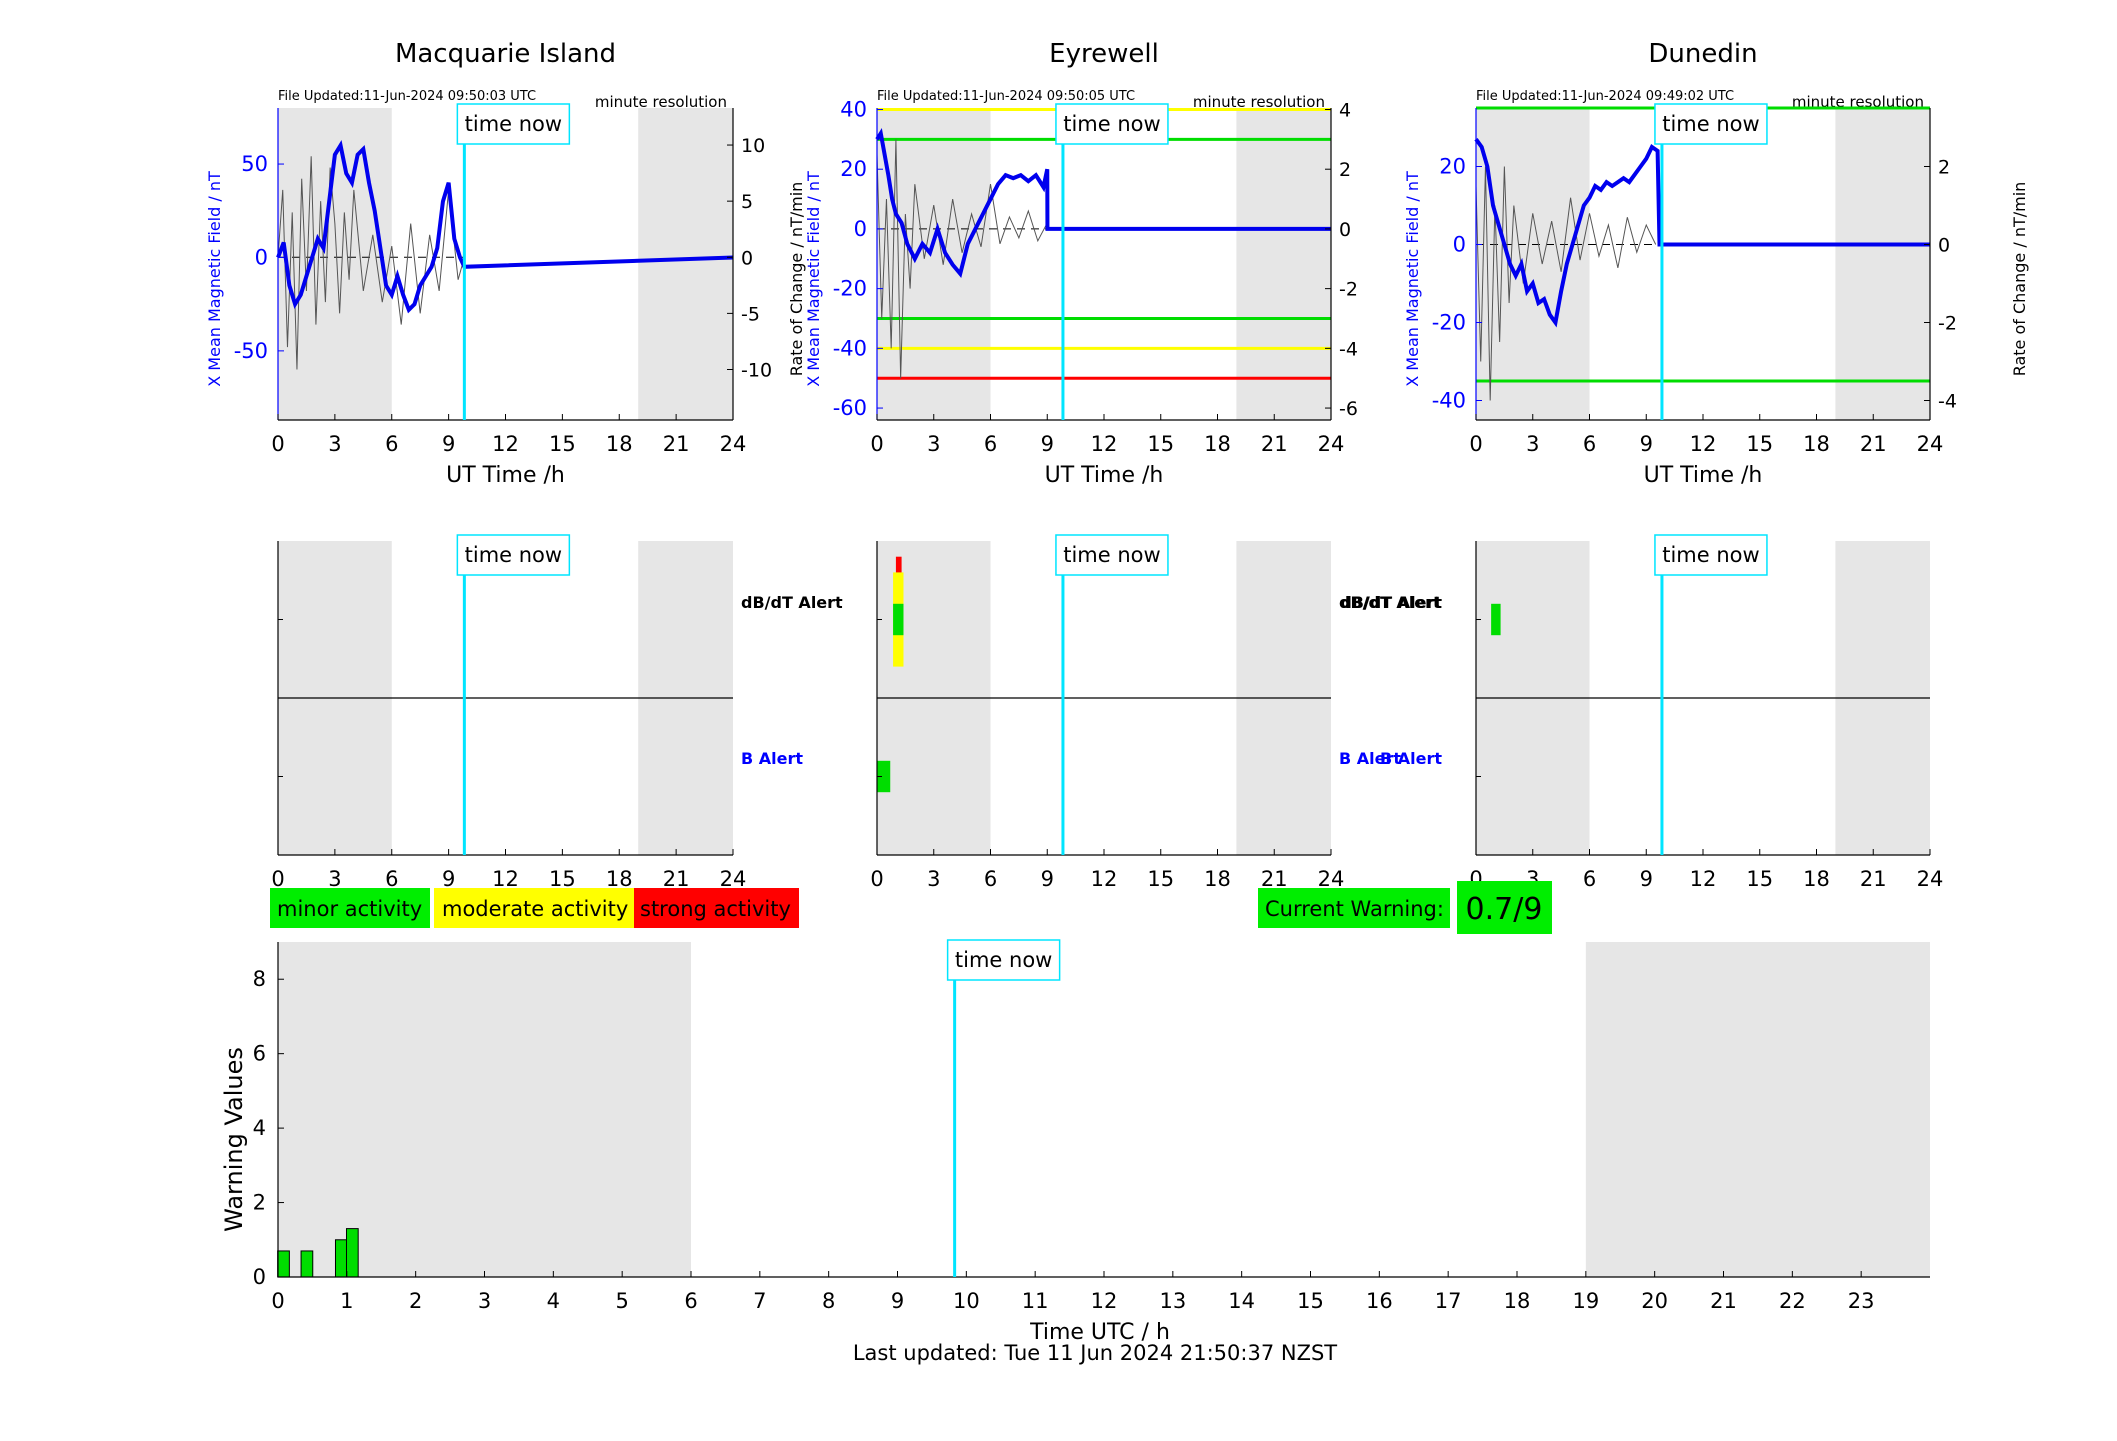  I want to click on station-title: Eyrewell, so click(1104, 54).